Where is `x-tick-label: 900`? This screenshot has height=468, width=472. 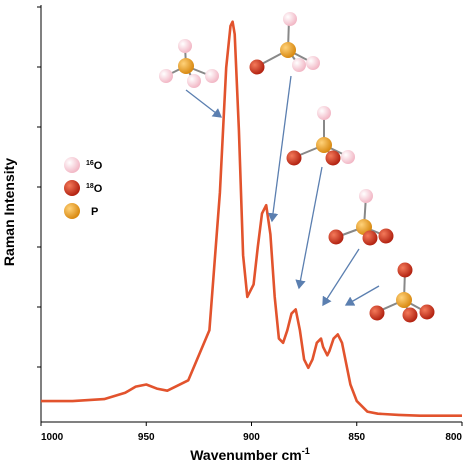 x-tick-label: 900 is located at coordinates (251, 437).